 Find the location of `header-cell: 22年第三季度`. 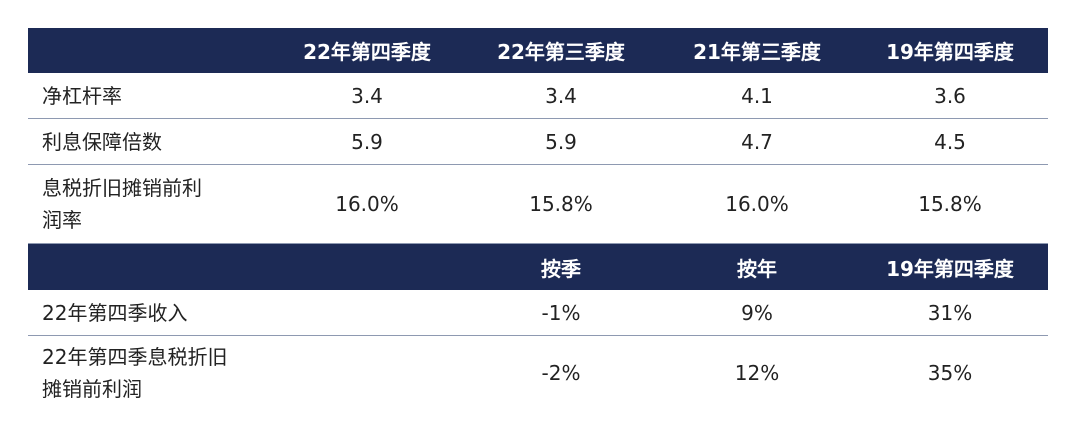

header-cell: 22年第三季度 is located at coordinates (561, 52).